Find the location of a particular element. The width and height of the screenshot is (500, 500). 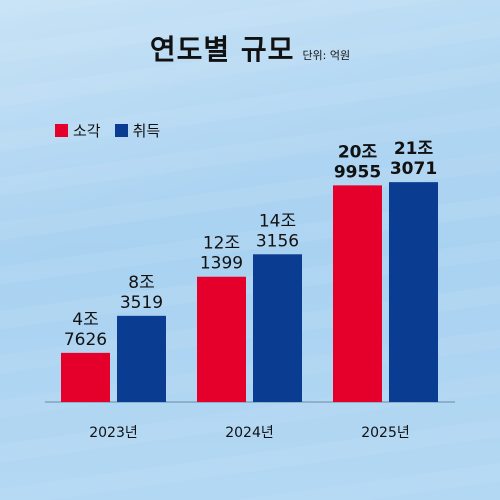

chart-title: 연도별 규모 단위: 억원 is located at coordinates (250, 48).